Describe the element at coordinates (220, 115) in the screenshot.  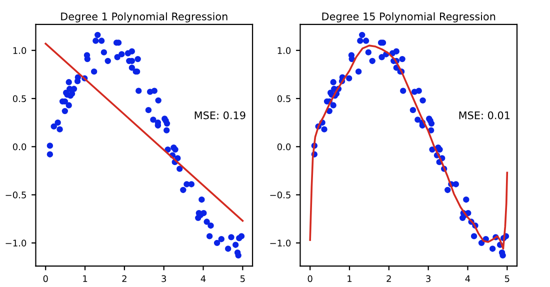
I see `annotation: MSE: 0.19` at that location.